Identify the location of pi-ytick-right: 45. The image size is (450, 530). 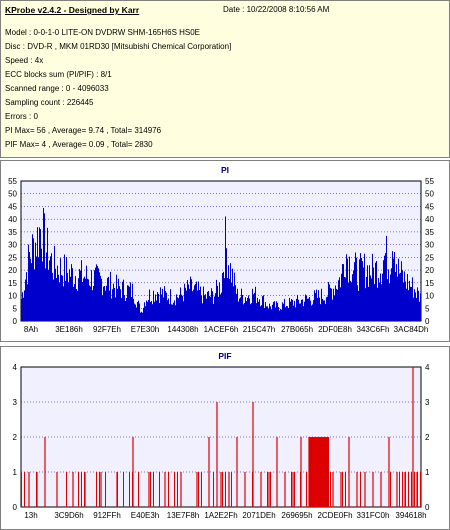
(429, 206).